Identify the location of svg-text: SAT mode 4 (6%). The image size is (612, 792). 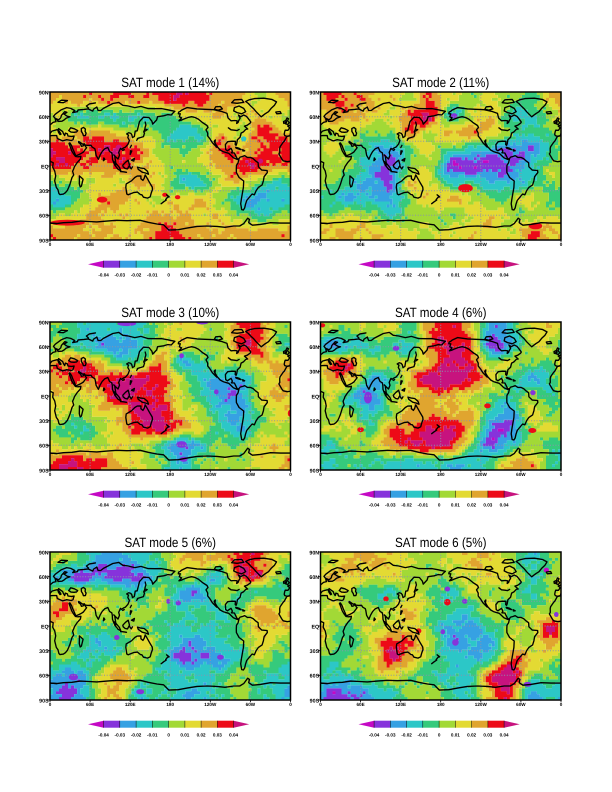
(441, 312).